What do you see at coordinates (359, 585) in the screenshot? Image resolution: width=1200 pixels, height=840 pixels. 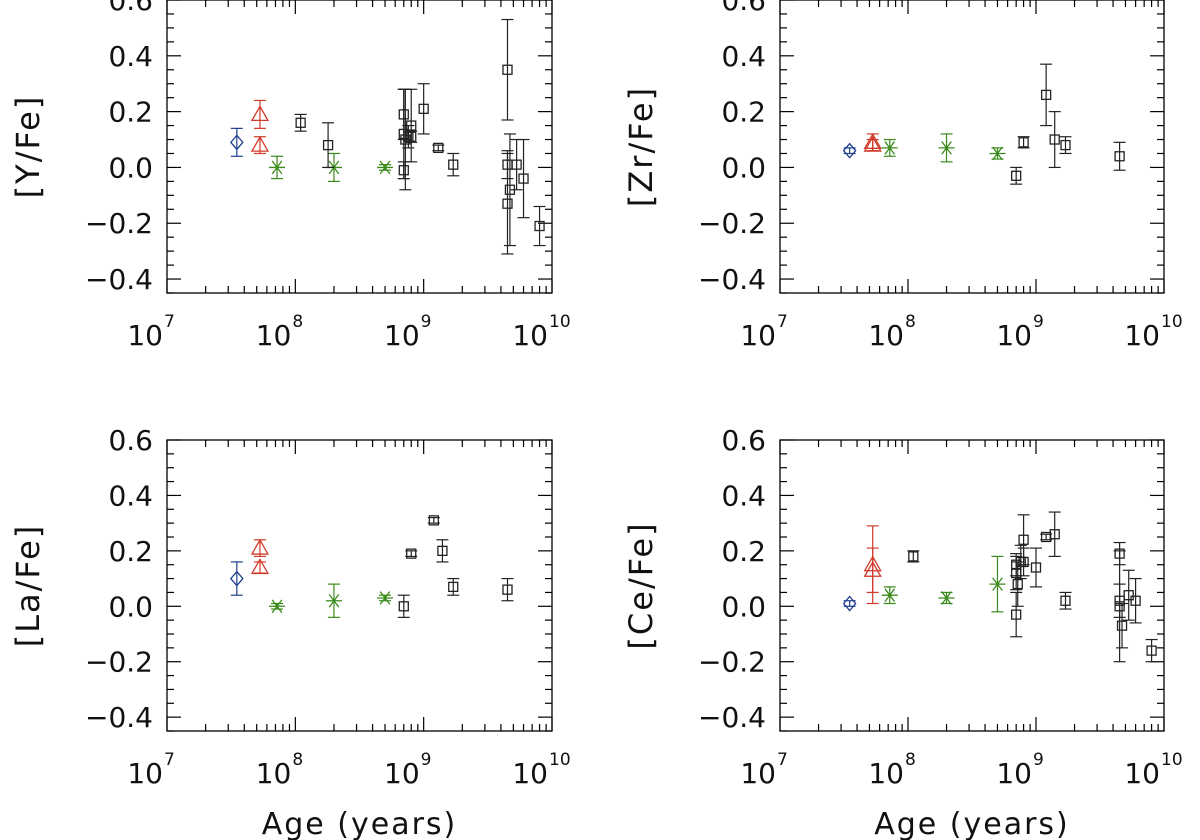 I see `plot-frame` at bounding box center [359, 585].